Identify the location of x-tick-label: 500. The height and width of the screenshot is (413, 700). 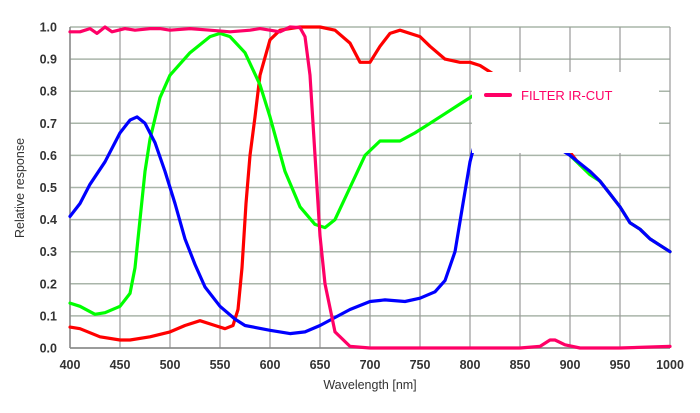
(170, 365).